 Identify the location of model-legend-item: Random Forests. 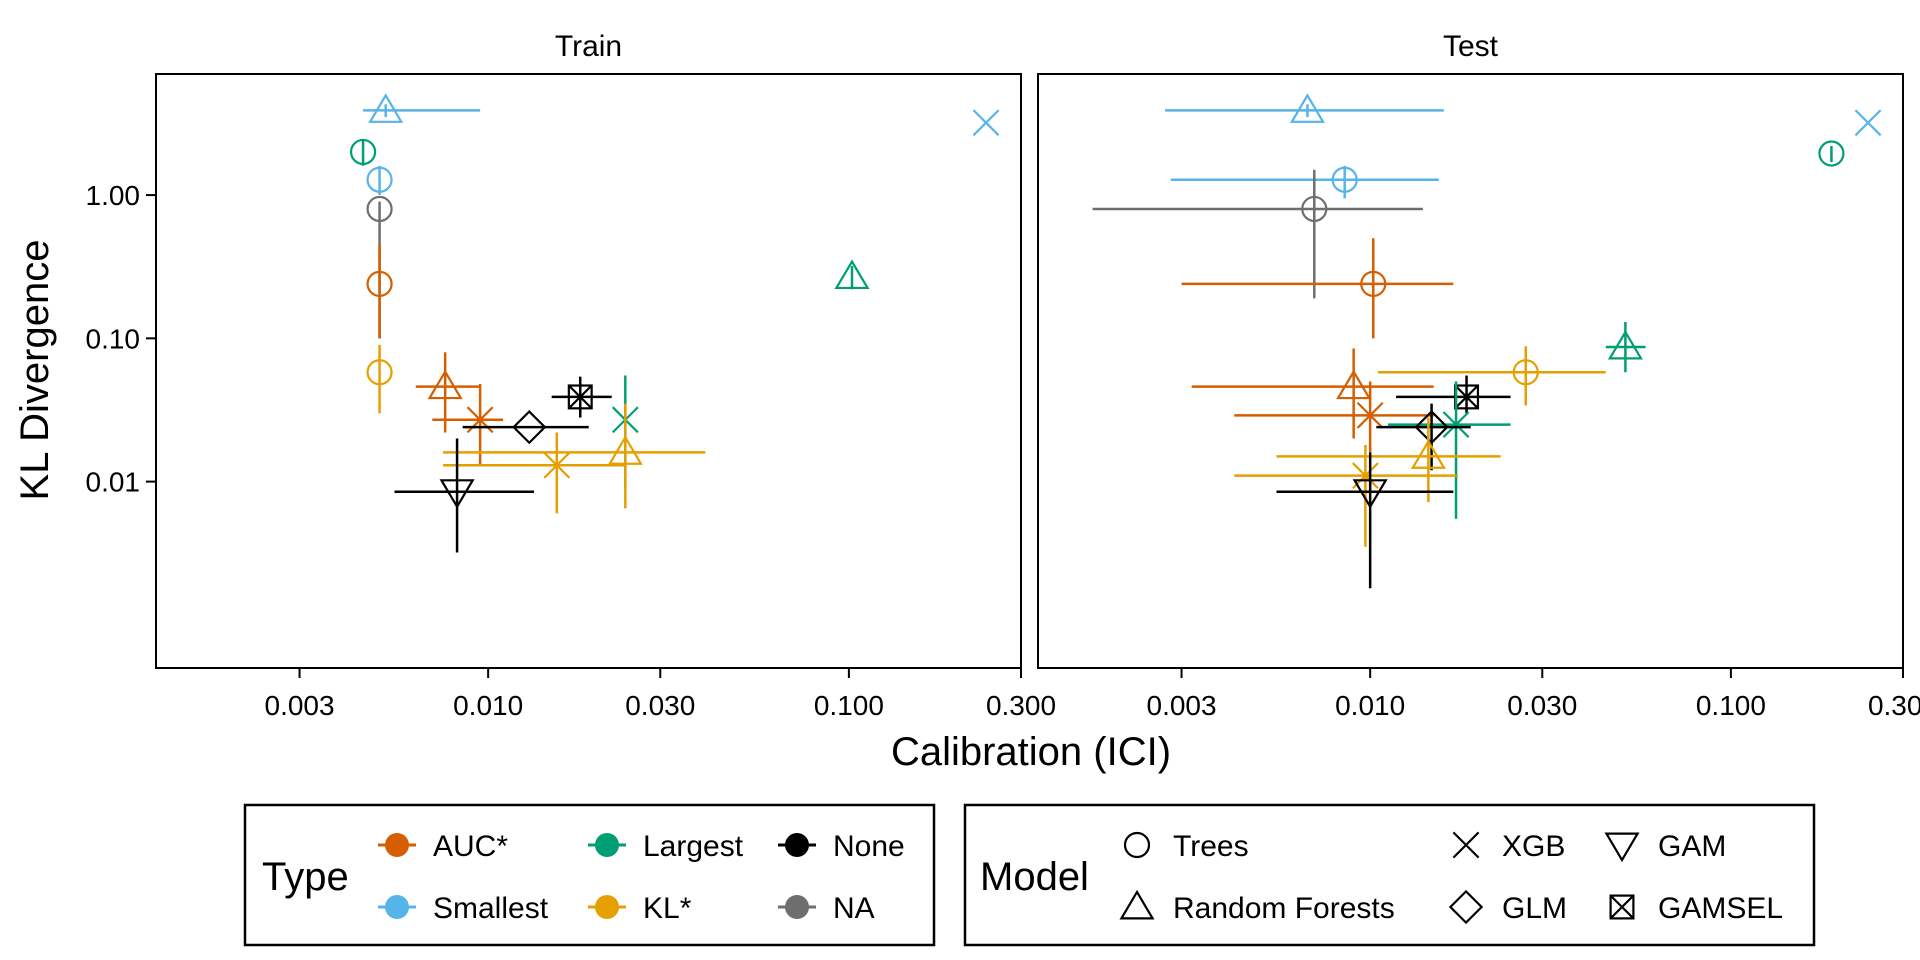
(1257, 907).